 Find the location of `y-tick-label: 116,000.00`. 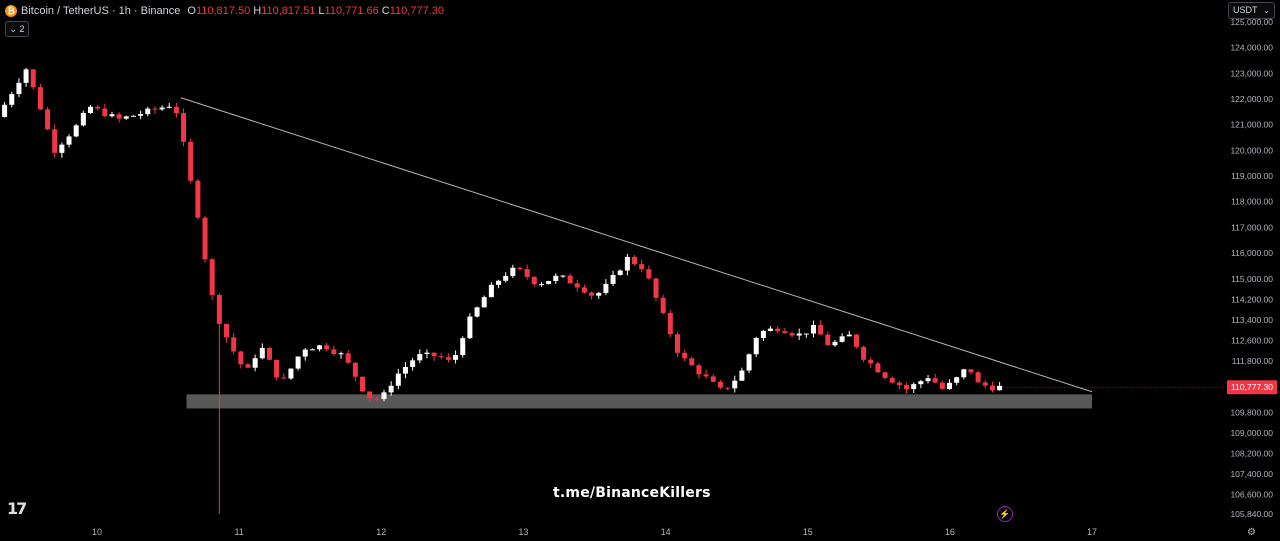

y-tick-label: 116,000.00 is located at coordinates (1252, 253).